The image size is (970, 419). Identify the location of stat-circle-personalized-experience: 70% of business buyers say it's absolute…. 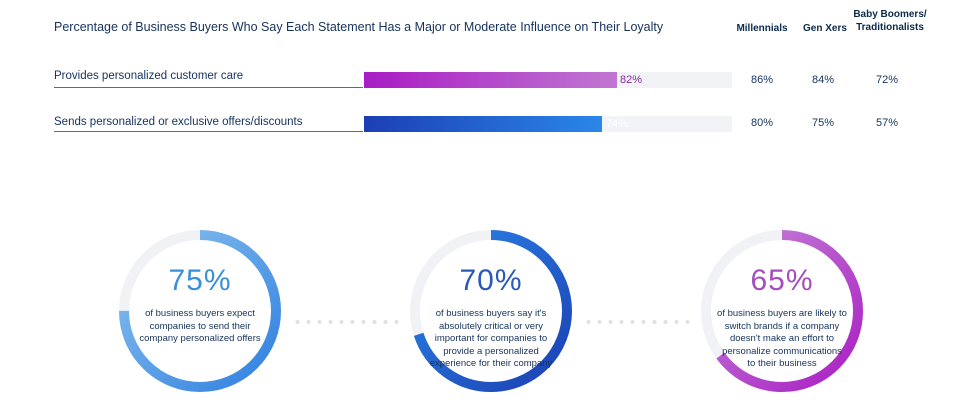
(491, 311).